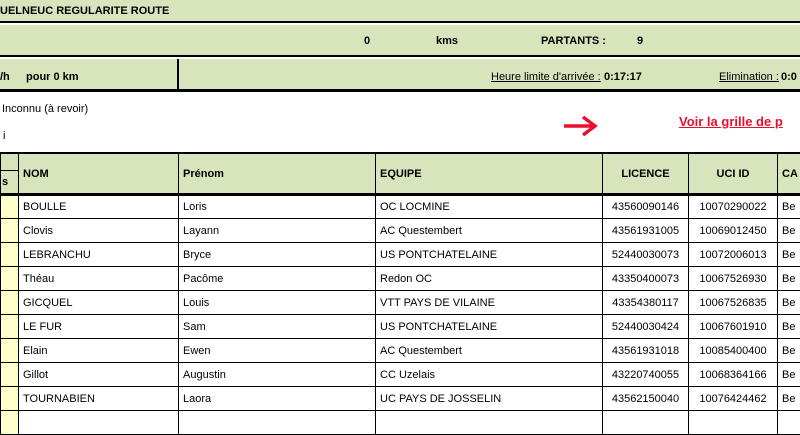  I want to click on col-nom: NOM, so click(99, 174).